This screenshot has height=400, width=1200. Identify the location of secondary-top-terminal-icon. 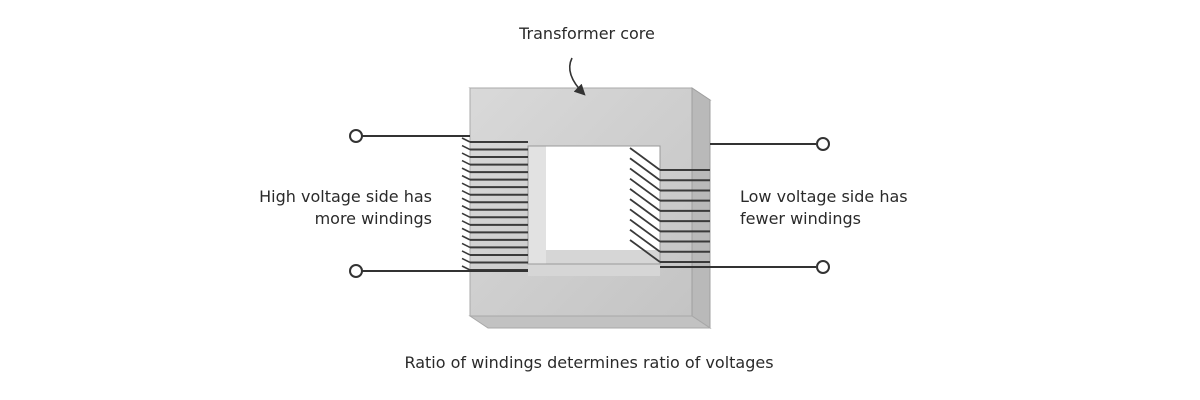
(823, 144).